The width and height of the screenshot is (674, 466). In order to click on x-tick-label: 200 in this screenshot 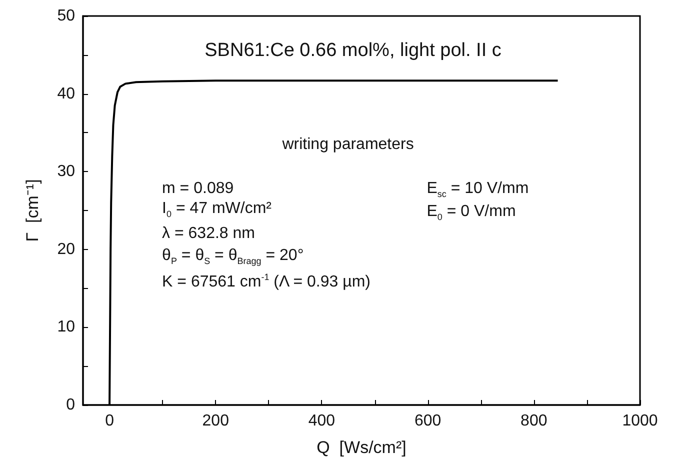, I will do `click(216, 421)`.